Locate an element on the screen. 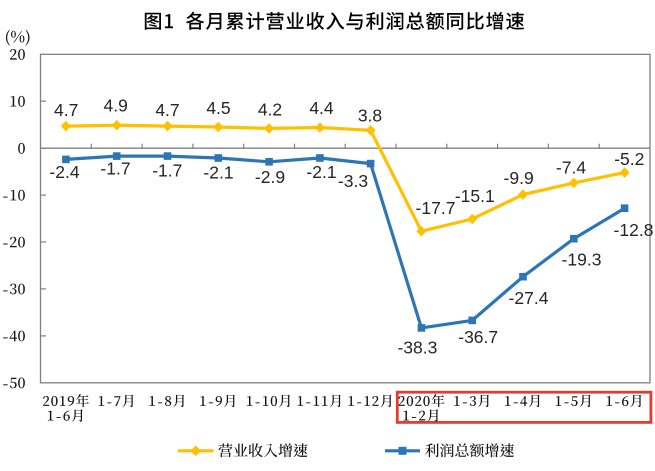  svg-text: -15.1 is located at coordinates (475, 196).